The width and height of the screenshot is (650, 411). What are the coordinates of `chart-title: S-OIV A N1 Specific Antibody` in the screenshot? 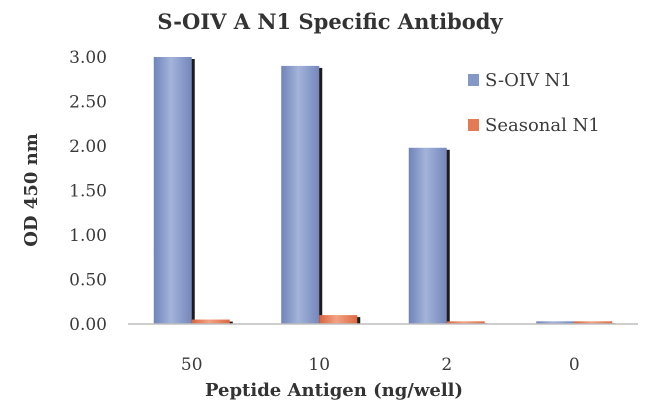 It's located at (330, 21).